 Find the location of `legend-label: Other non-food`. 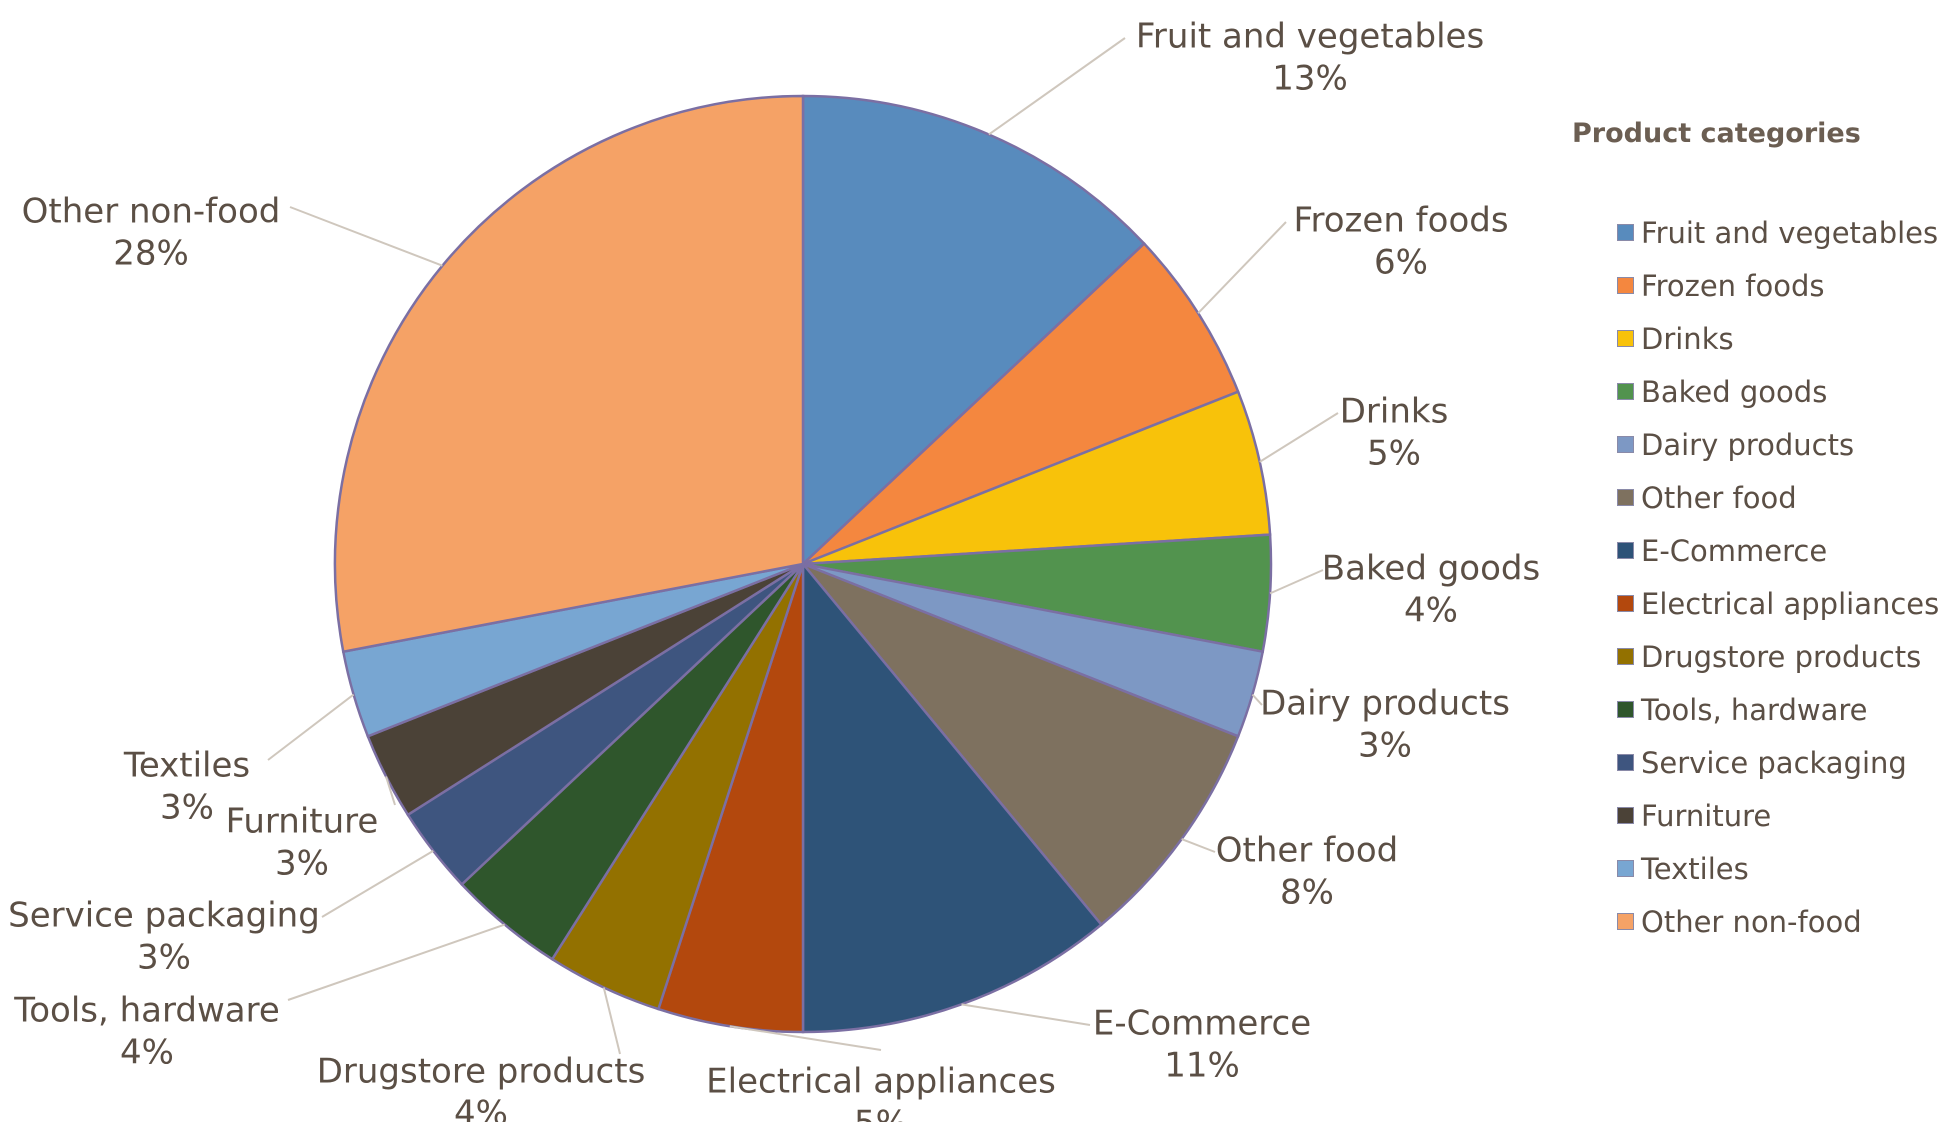

legend-label: Other non-food is located at coordinates (1751, 921).